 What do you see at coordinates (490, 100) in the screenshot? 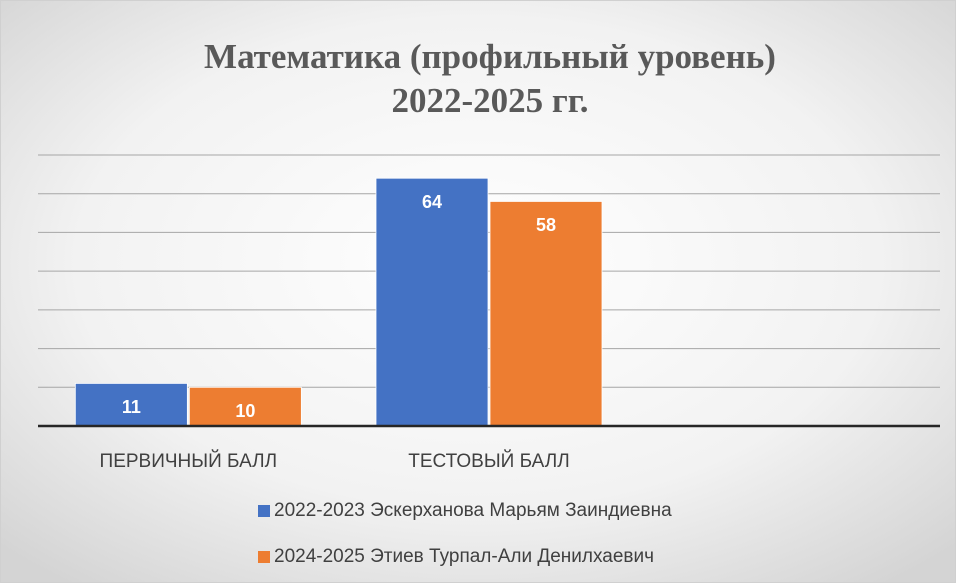
I see `chart-title: 2022-2025 гг.` at bounding box center [490, 100].